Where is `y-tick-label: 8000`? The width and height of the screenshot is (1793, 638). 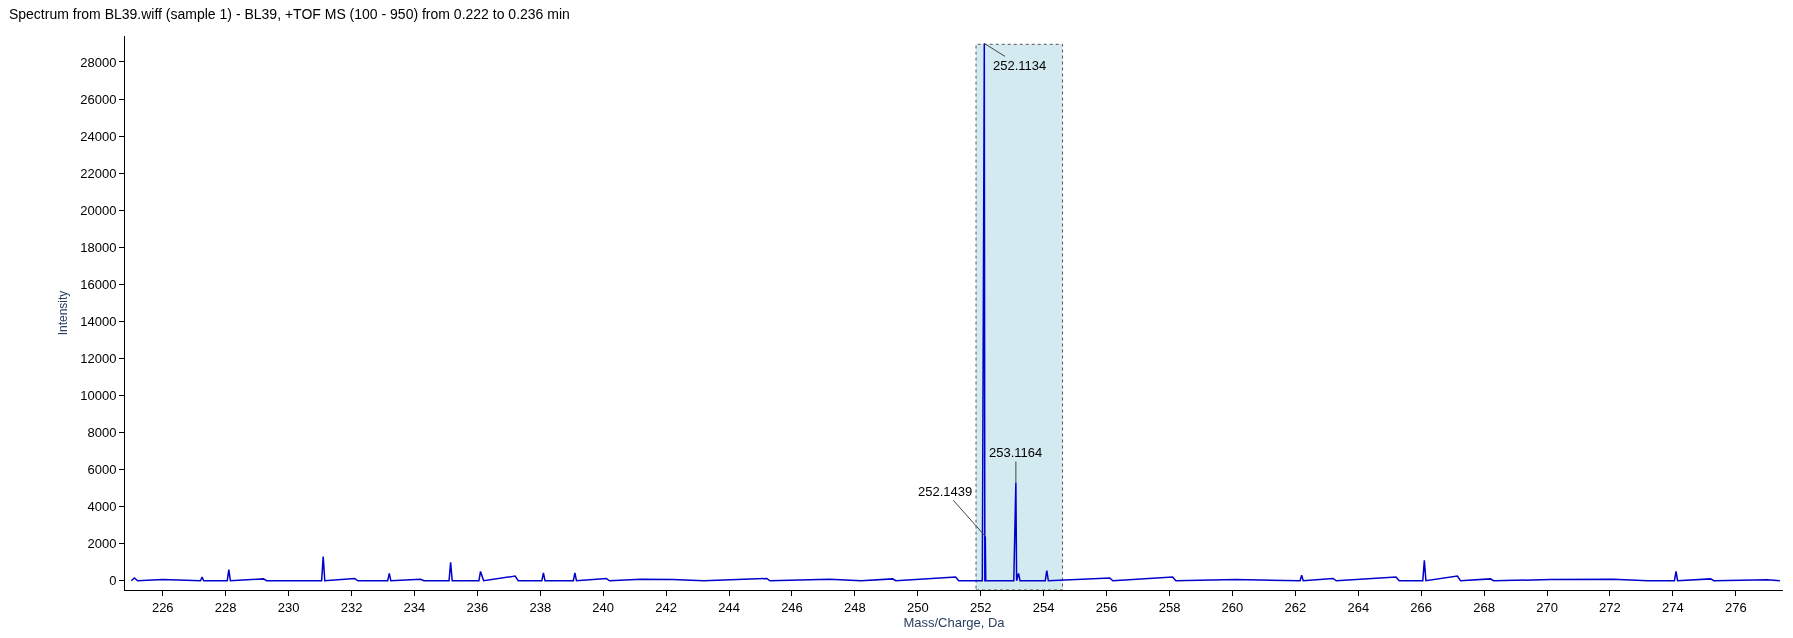 y-tick-label: 8000 is located at coordinates (102, 433).